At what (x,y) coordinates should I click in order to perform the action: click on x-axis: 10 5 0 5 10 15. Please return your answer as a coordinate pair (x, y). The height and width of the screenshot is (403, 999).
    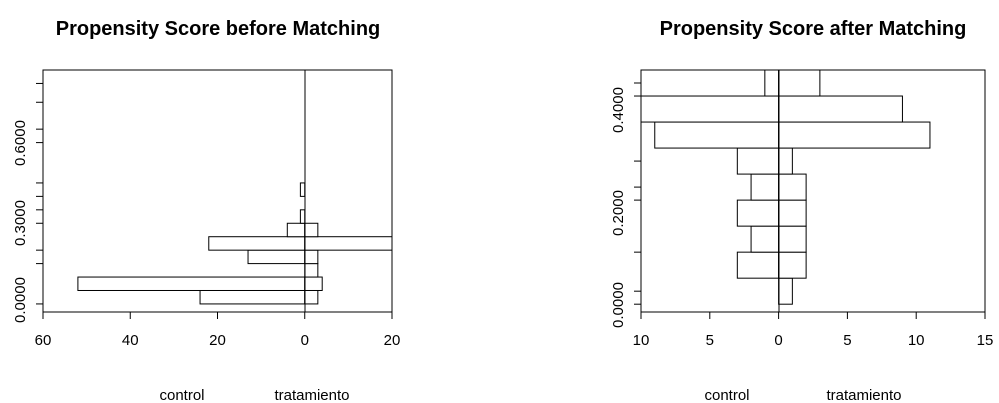
    Looking at the image, I should click on (813, 330).